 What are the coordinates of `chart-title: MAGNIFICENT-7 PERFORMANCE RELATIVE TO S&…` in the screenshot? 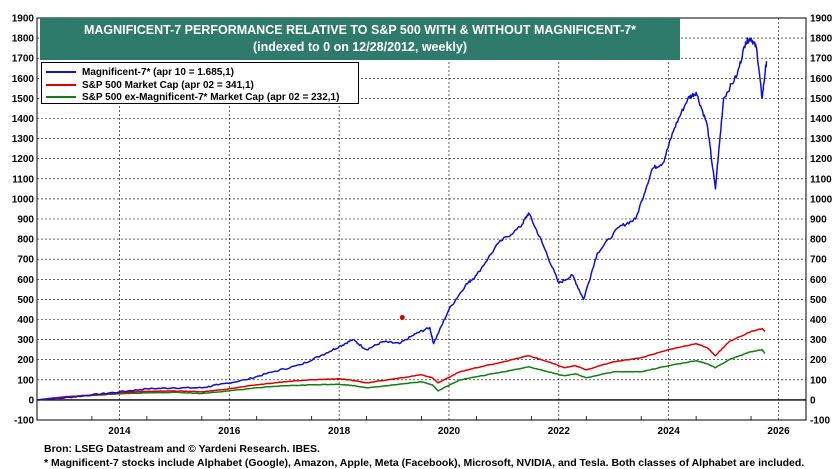 It's located at (360, 30).